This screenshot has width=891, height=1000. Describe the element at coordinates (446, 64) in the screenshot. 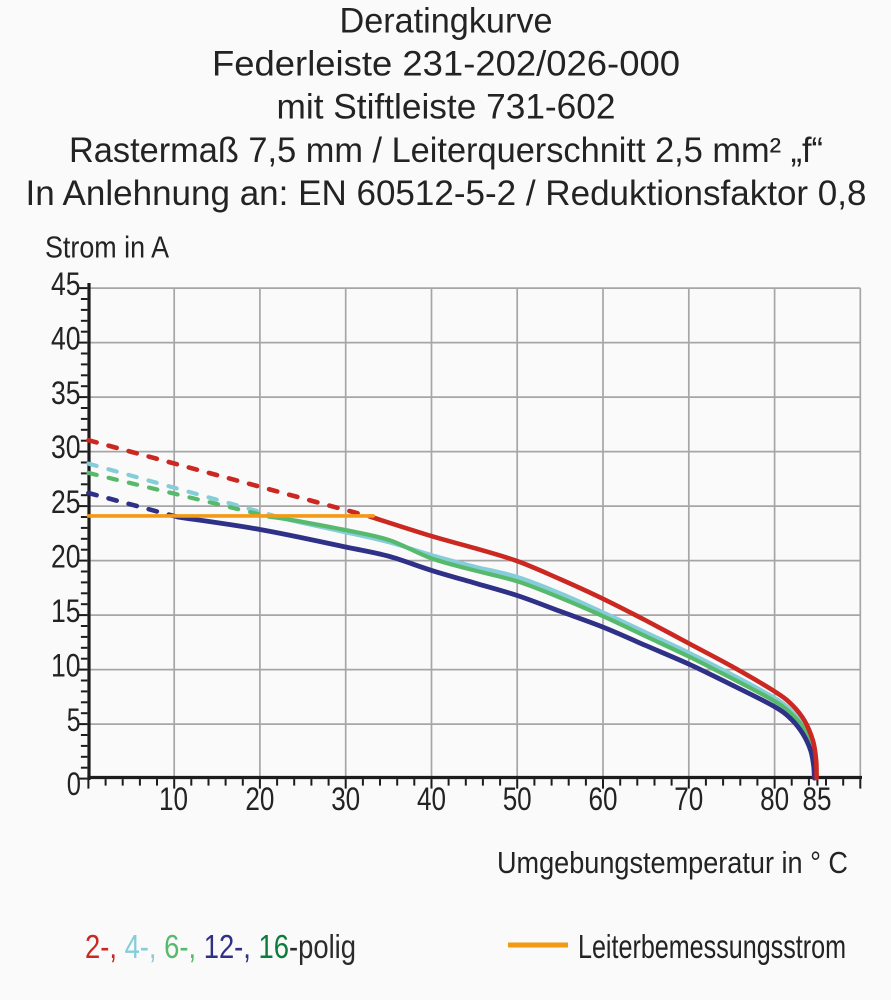

I see `svg-text: Federleiste 231-202/026-000` at that location.